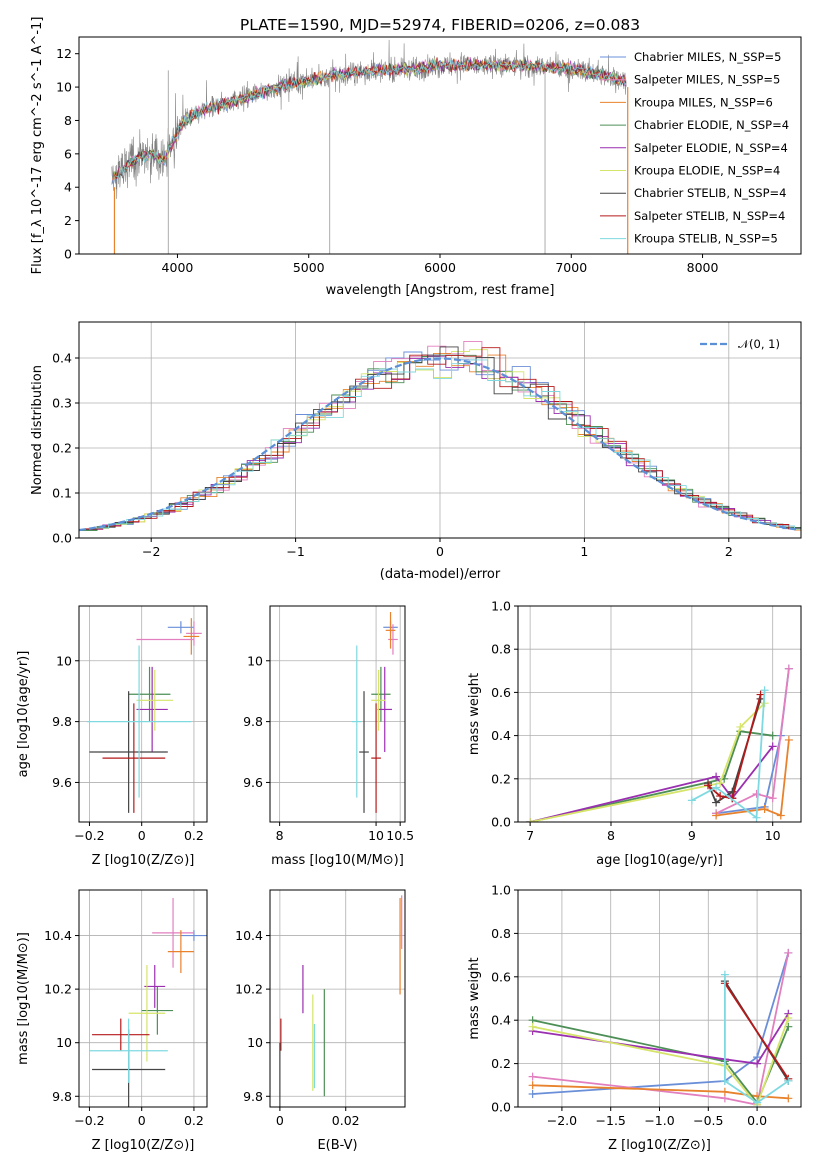  I want to click on legend-label: Salpeter MILES, N_SSP=5, so click(707, 80).